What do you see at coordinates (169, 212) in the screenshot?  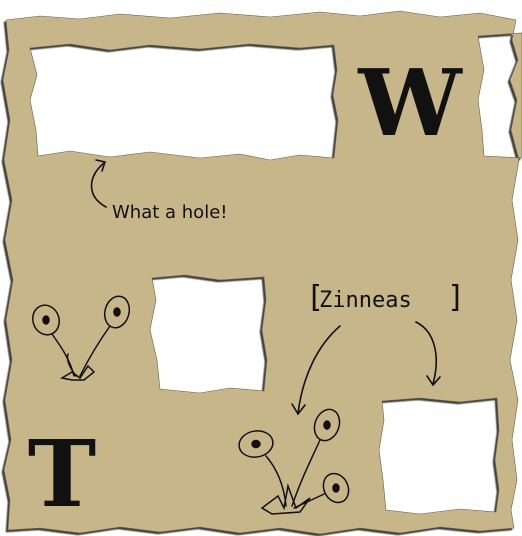 I see `hole-note: What a hole!` at bounding box center [169, 212].